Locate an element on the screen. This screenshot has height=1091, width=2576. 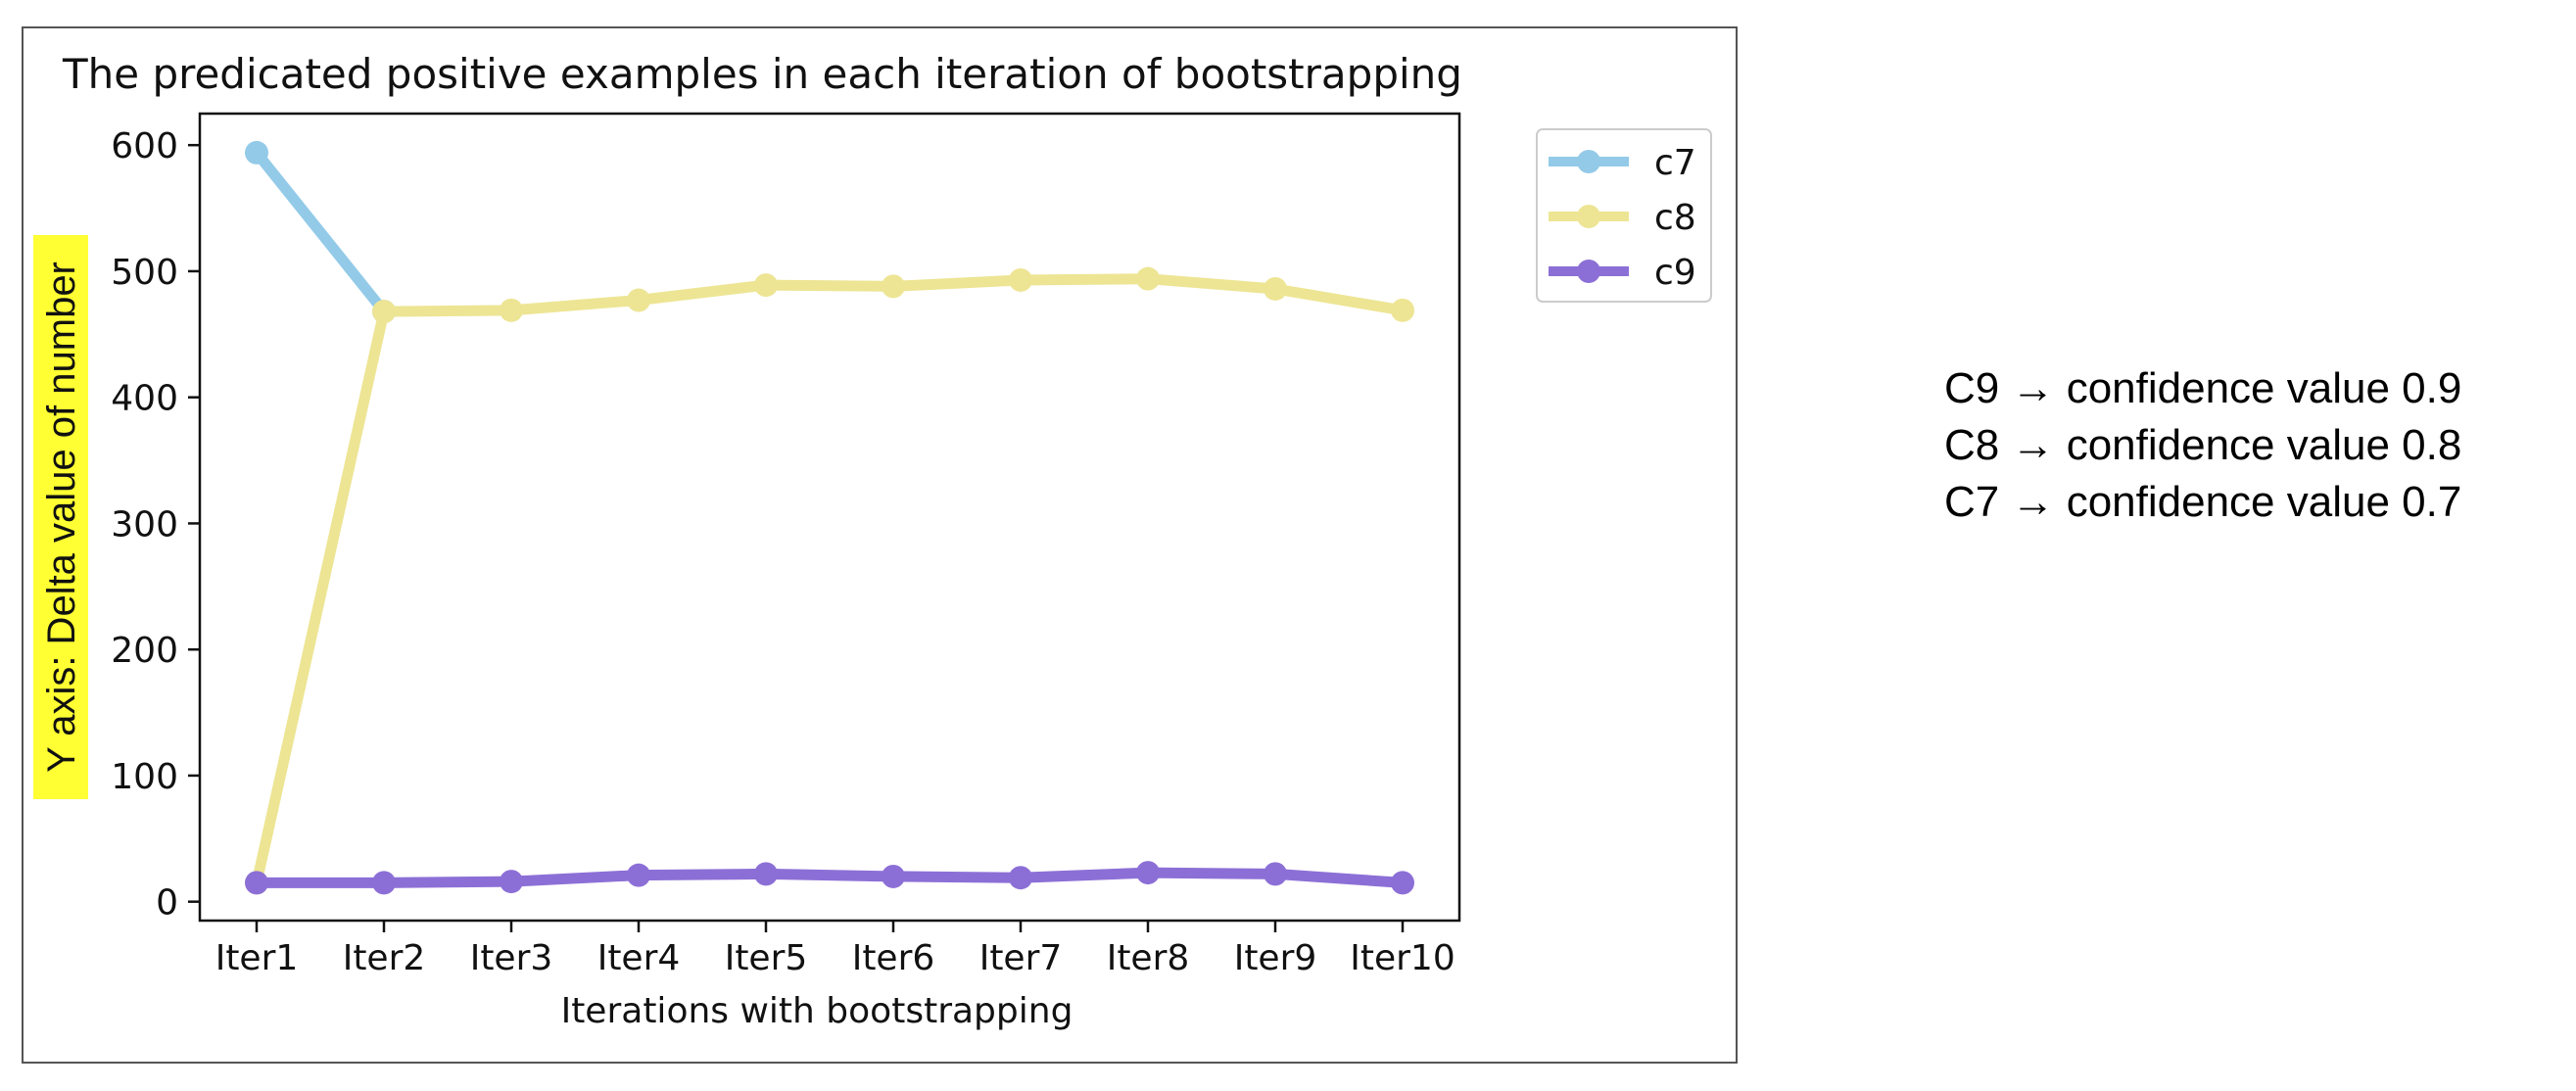
y-tick-label: 600 is located at coordinates (145, 146).